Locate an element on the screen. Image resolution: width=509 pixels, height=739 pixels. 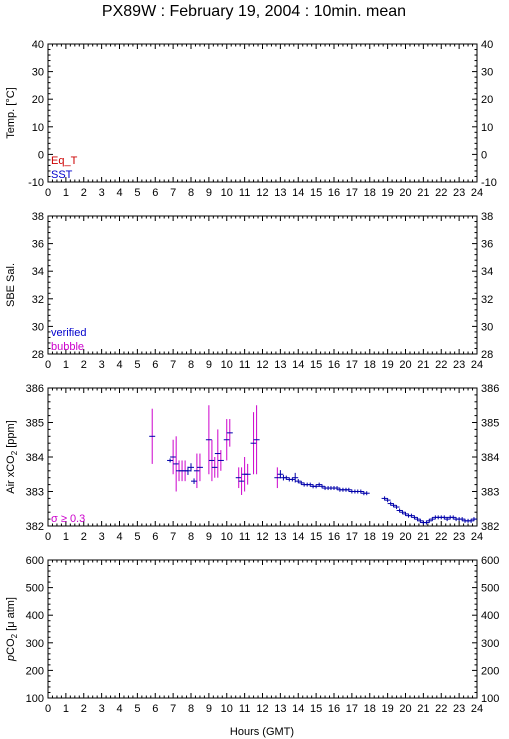
y-tick-label-left: 32 is located at coordinates (38, 300).